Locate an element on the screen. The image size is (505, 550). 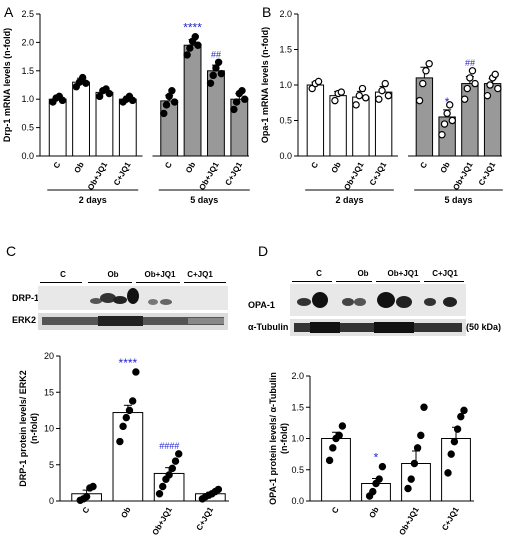
chart-c-xtick-label: Ob+JQ1 is located at coordinates (163, 521).